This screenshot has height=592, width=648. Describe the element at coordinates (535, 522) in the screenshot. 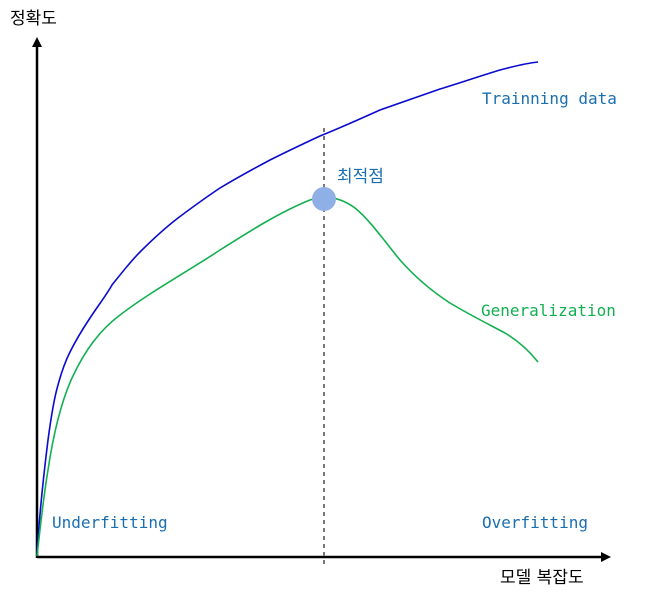

I see `overfitting-label: Overfitting` at that location.